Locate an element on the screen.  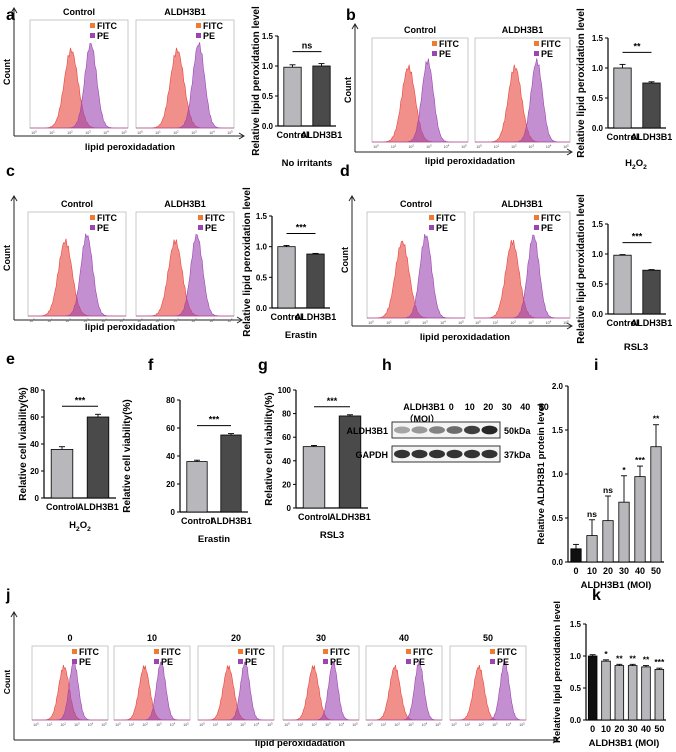
moi-lane-label: 20 is located at coordinates (488, 407).